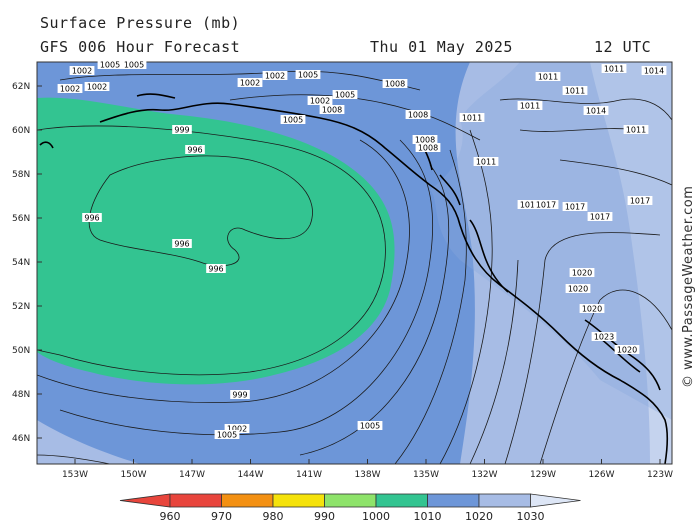 Image resolution: width=700 pixels, height=525 pixels. What do you see at coordinates (484, 475) in the screenshot?
I see `lon-label: 132W` at bounding box center [484, 475].